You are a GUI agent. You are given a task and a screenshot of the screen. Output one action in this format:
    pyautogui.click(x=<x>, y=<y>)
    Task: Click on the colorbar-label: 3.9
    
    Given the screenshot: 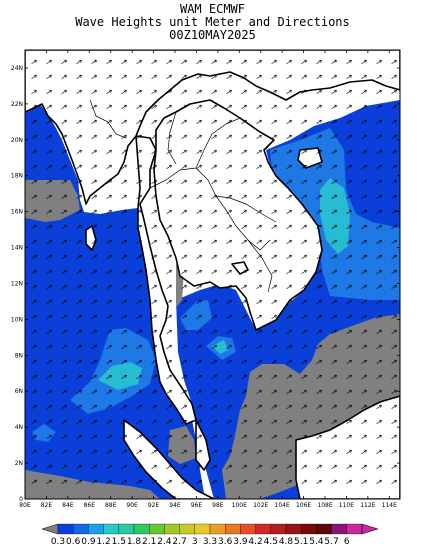 What is the action you would take?
    pyautogui.click(x=240, y=542)
    